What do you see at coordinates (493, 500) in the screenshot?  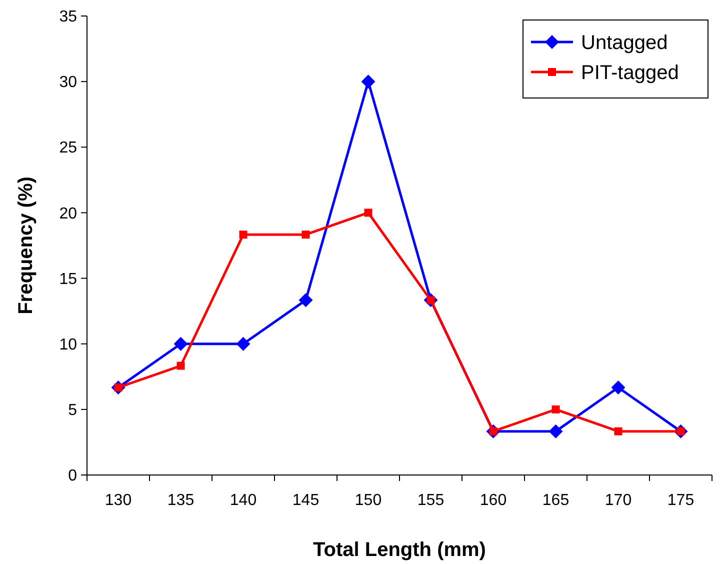 I see `x-tick-label: 160` at bounding box center [493, 500].